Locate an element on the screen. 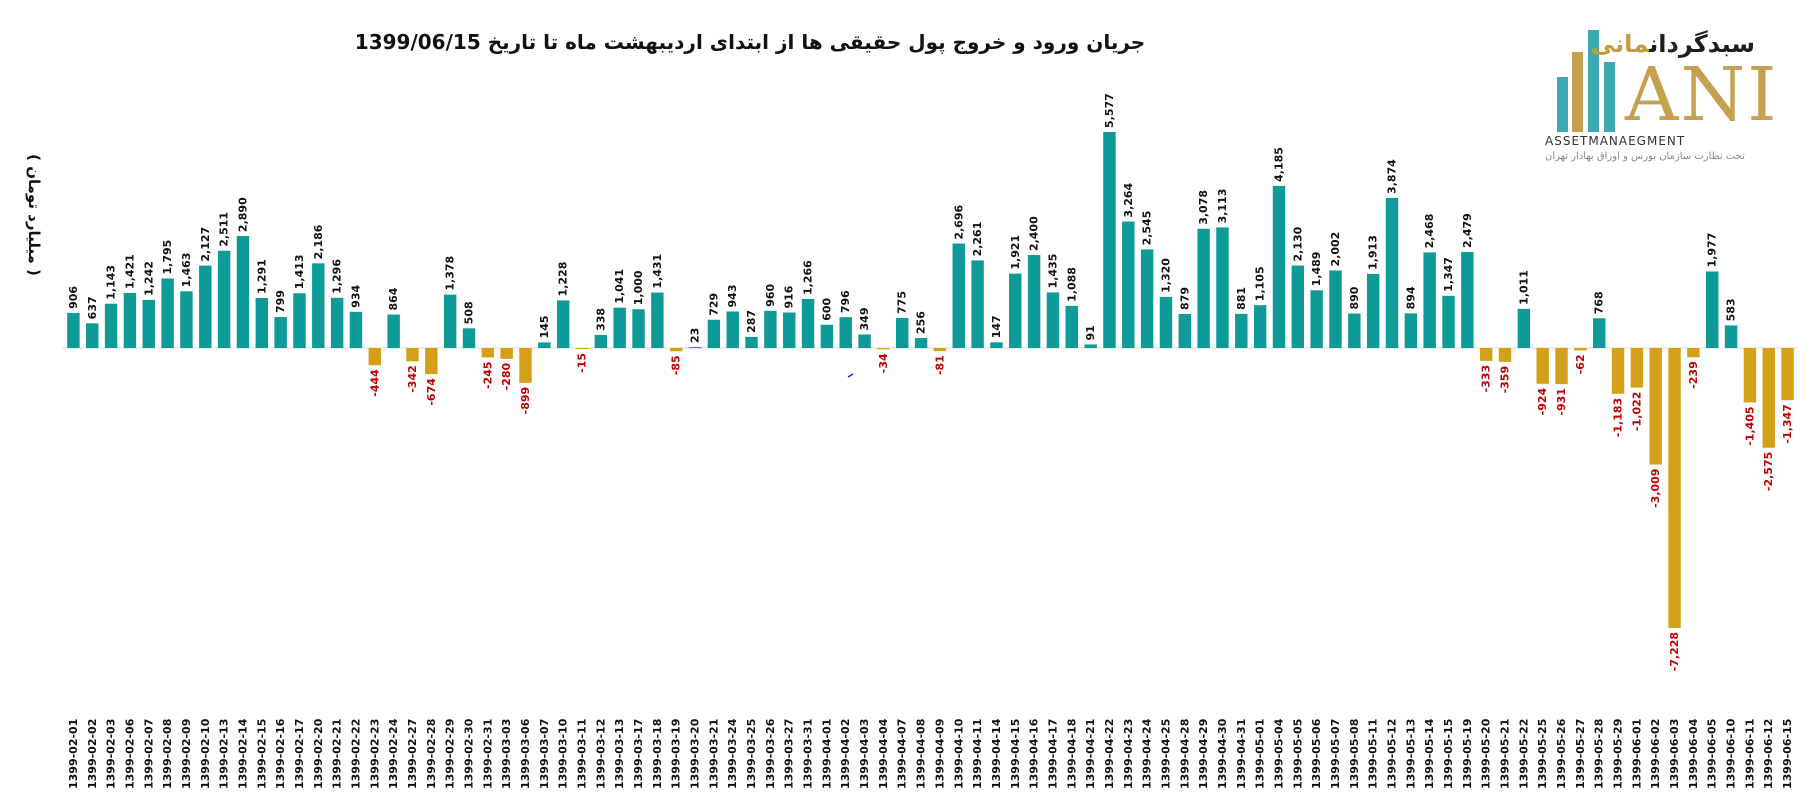 This screenshot has width=1811, height=797. data-label: 1,011 is located at coordinates (1523, 287).